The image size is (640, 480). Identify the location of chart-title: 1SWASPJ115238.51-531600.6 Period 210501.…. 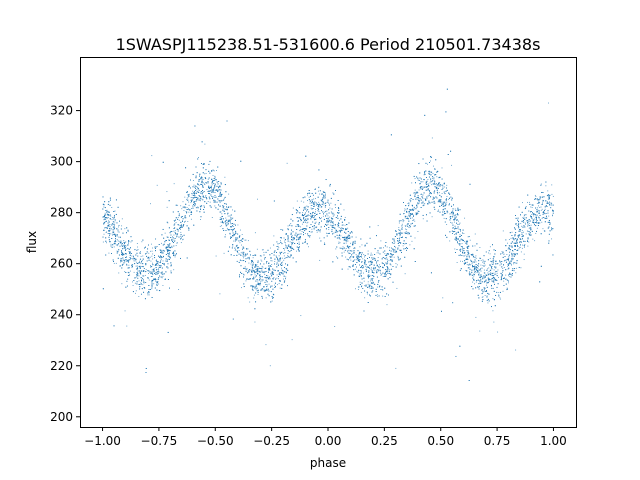
(328, 44).